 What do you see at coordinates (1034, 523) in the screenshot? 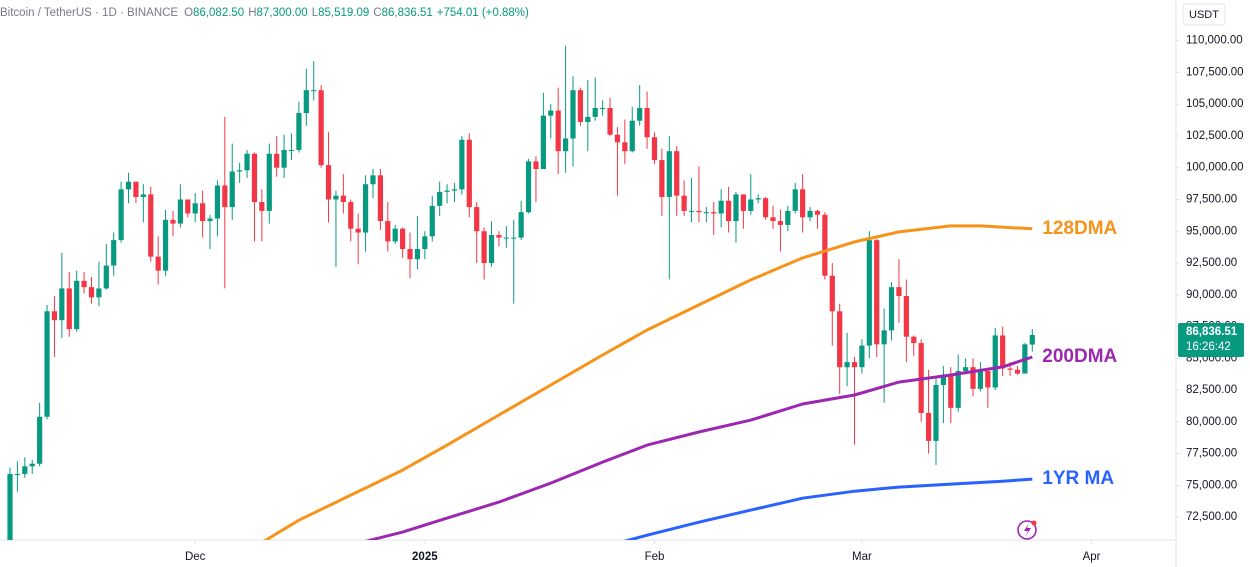
I see `icon-dot` at bounding box center [1034, 523].